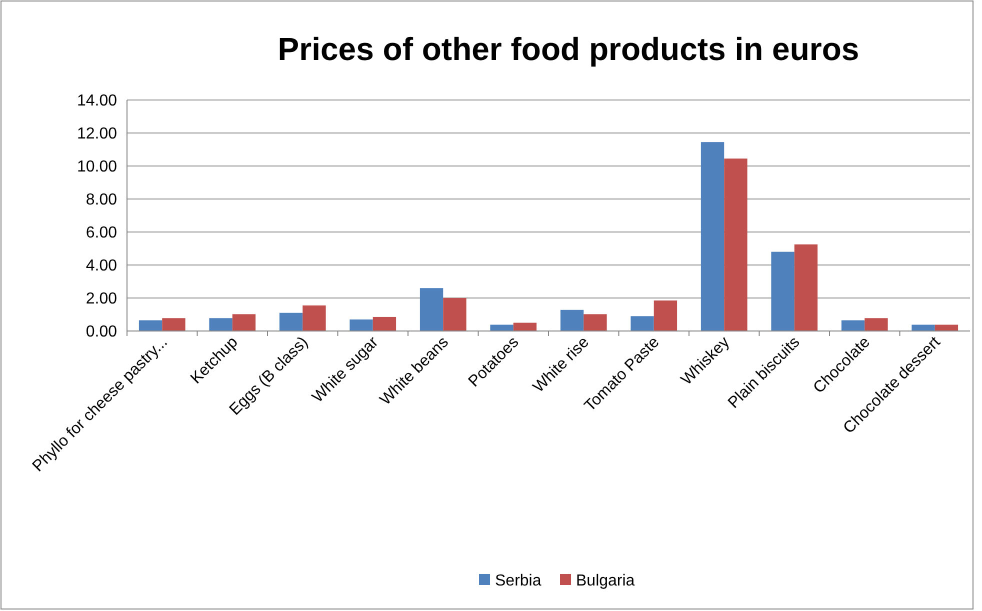  Describe the element at coordinates (102, 332) in the screenshot. I see `y-tick-label: 0.00` at that location.